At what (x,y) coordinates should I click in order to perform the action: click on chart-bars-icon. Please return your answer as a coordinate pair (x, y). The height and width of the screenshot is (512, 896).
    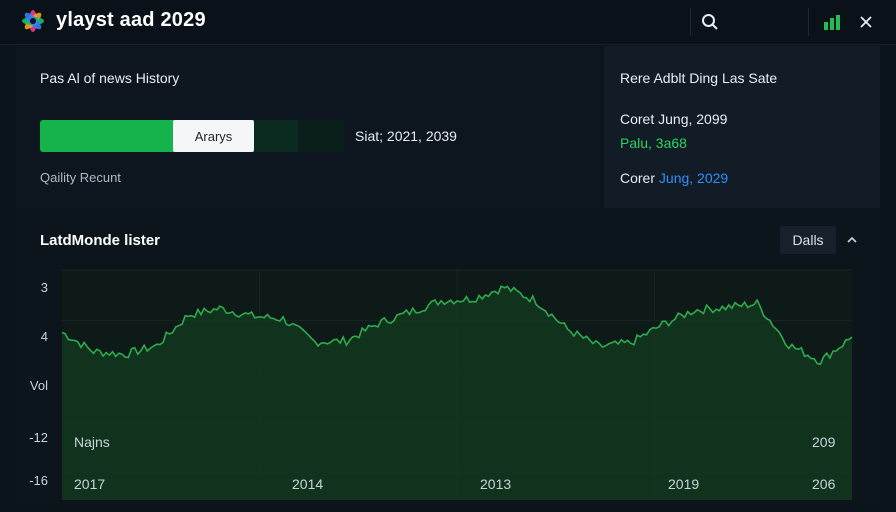
    Looking at the image, I should click on (832, 22).